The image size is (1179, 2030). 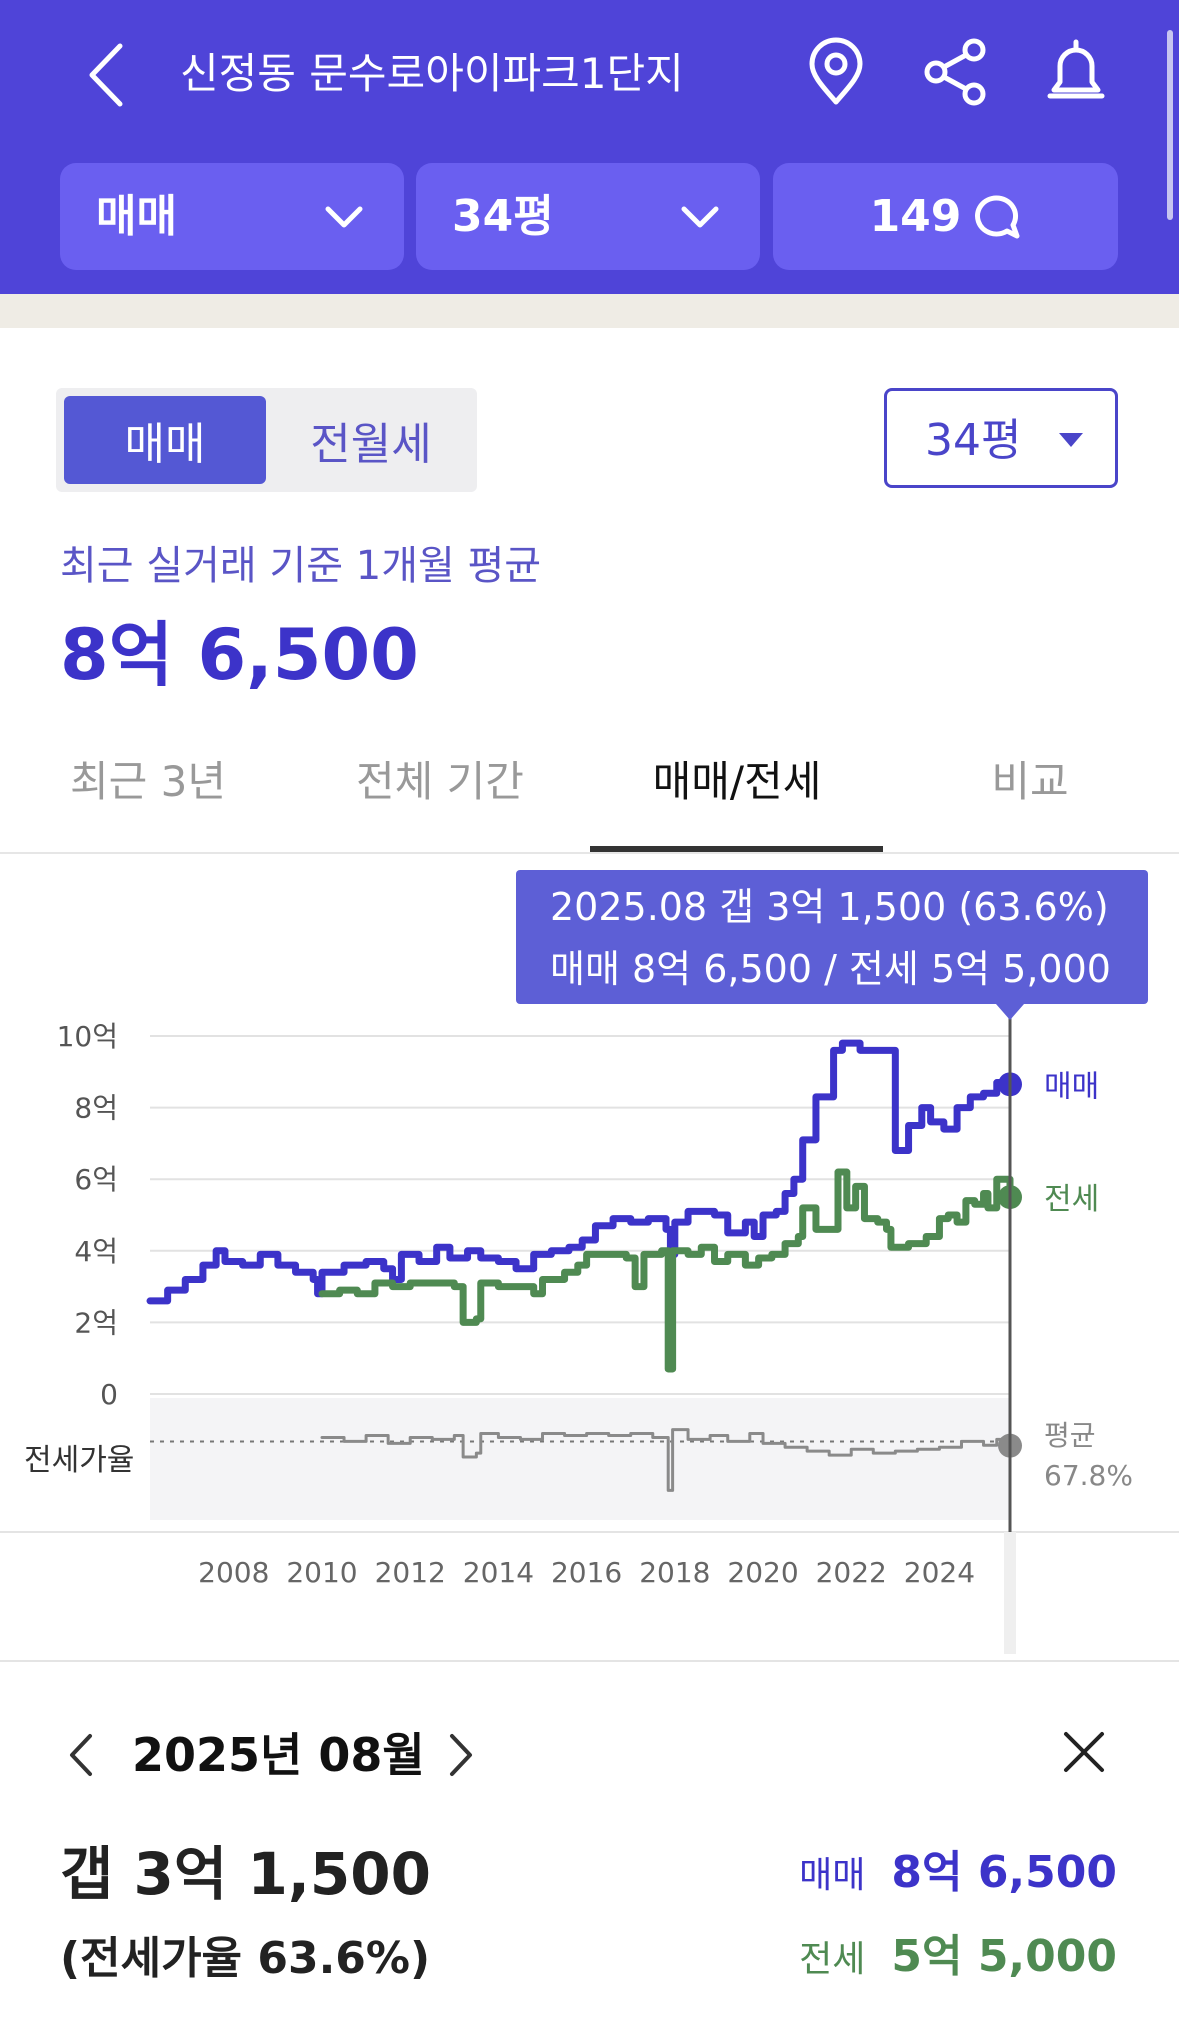 What do you see at coordinates (832, 1959) in the screenshot?
I see `jeonse-label: 전세` at bounding box center [832, 1959].